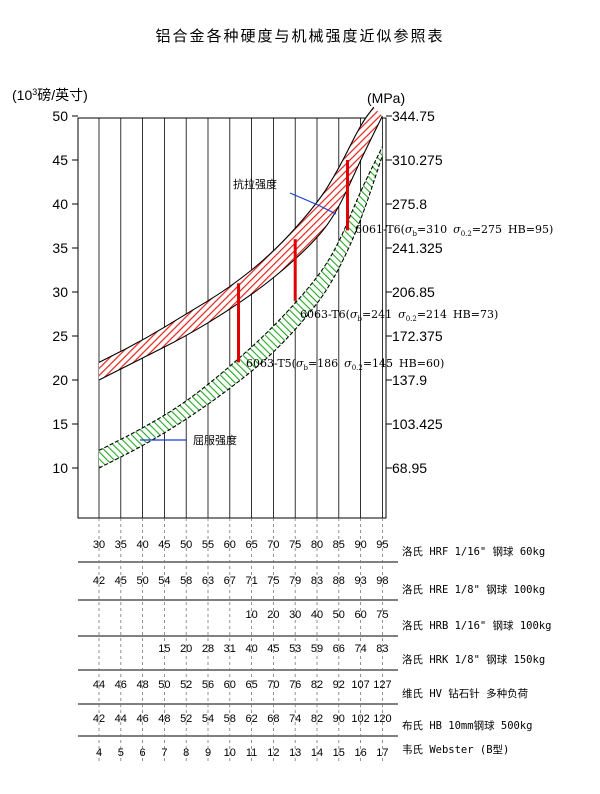 The height and width of the screenshot is (794, 600). Describe the element at coordinates (230, 753) in the screenshot. I see `scale-value: 10` at that location.